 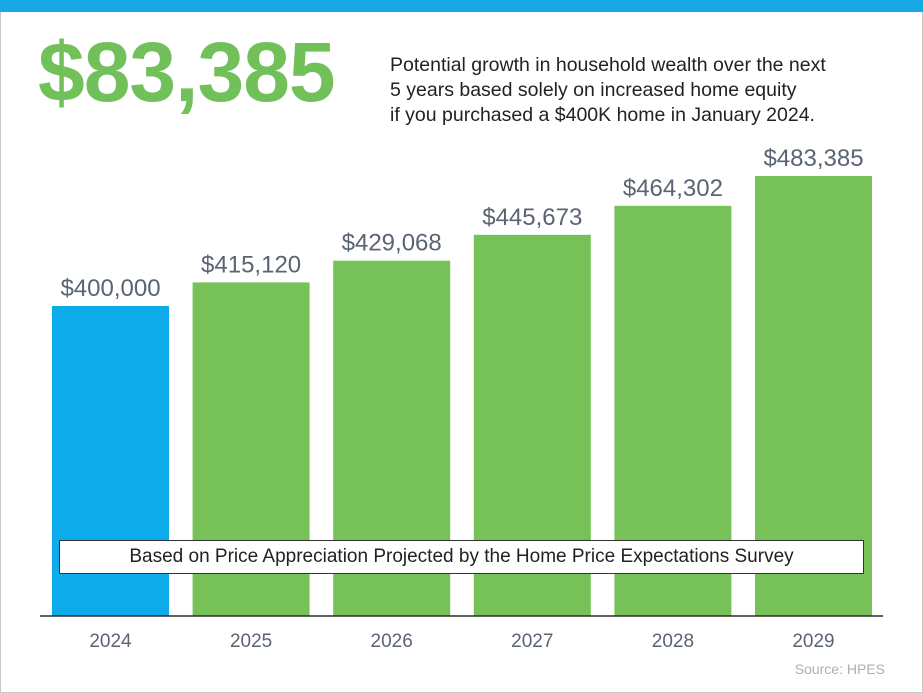 I want to click on x-tick-2028: 2028, so click(x=673, y=641).